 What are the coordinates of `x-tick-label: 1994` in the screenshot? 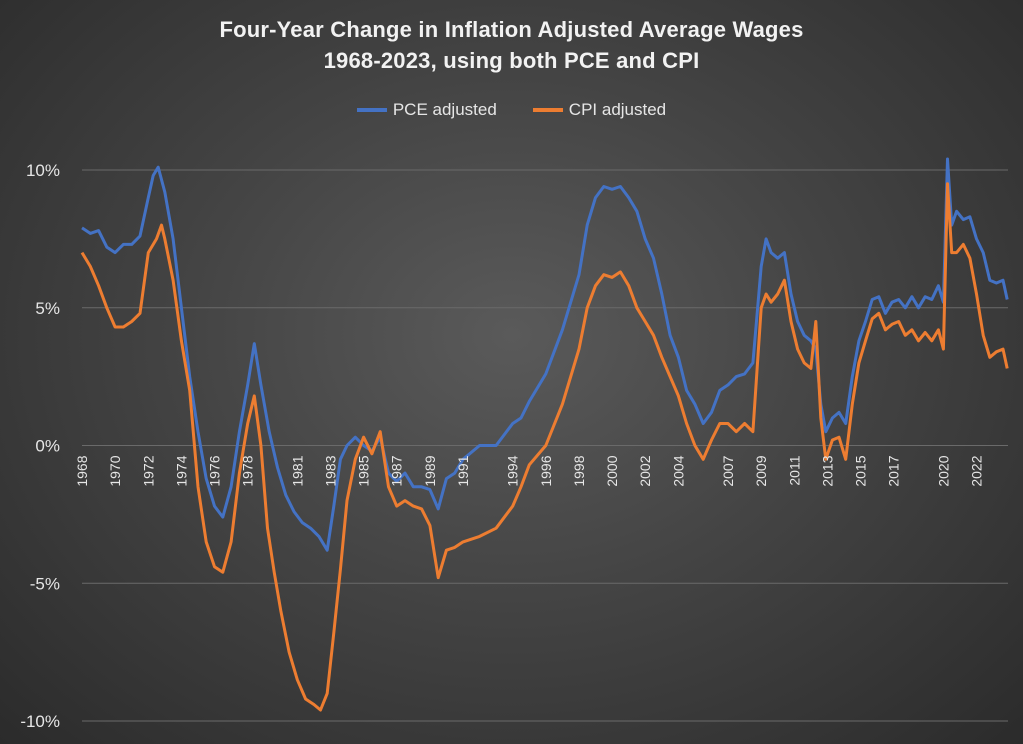 It's located at (513, 470).